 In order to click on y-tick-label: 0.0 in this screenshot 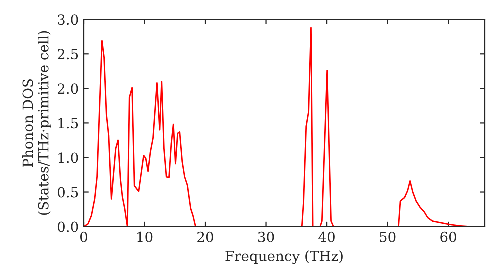, I will do `click(68, 227)`.